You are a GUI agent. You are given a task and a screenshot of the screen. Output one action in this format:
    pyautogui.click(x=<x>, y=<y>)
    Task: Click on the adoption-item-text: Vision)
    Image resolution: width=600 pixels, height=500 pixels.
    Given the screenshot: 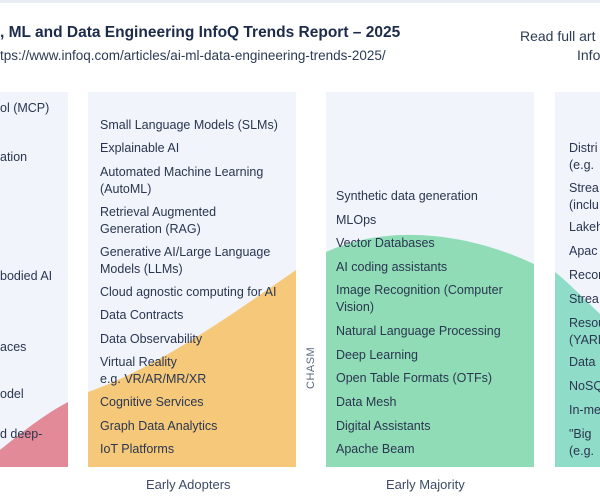 What is the action you would take?
    pyautogui.click(x=355, y=307)
    